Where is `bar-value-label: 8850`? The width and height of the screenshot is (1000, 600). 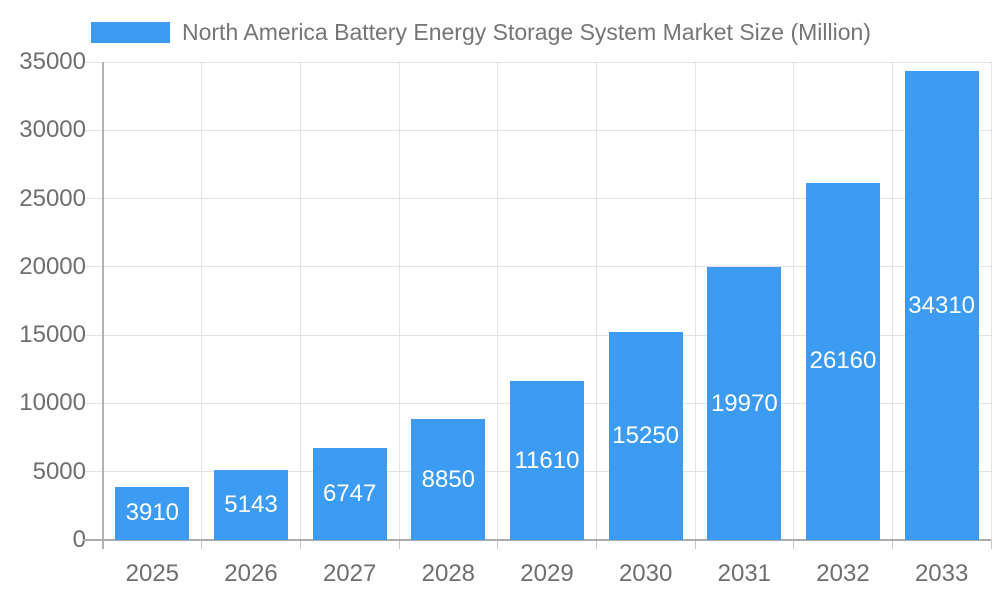
bar-value-label: 8850 is located at coordinates (448, 479).